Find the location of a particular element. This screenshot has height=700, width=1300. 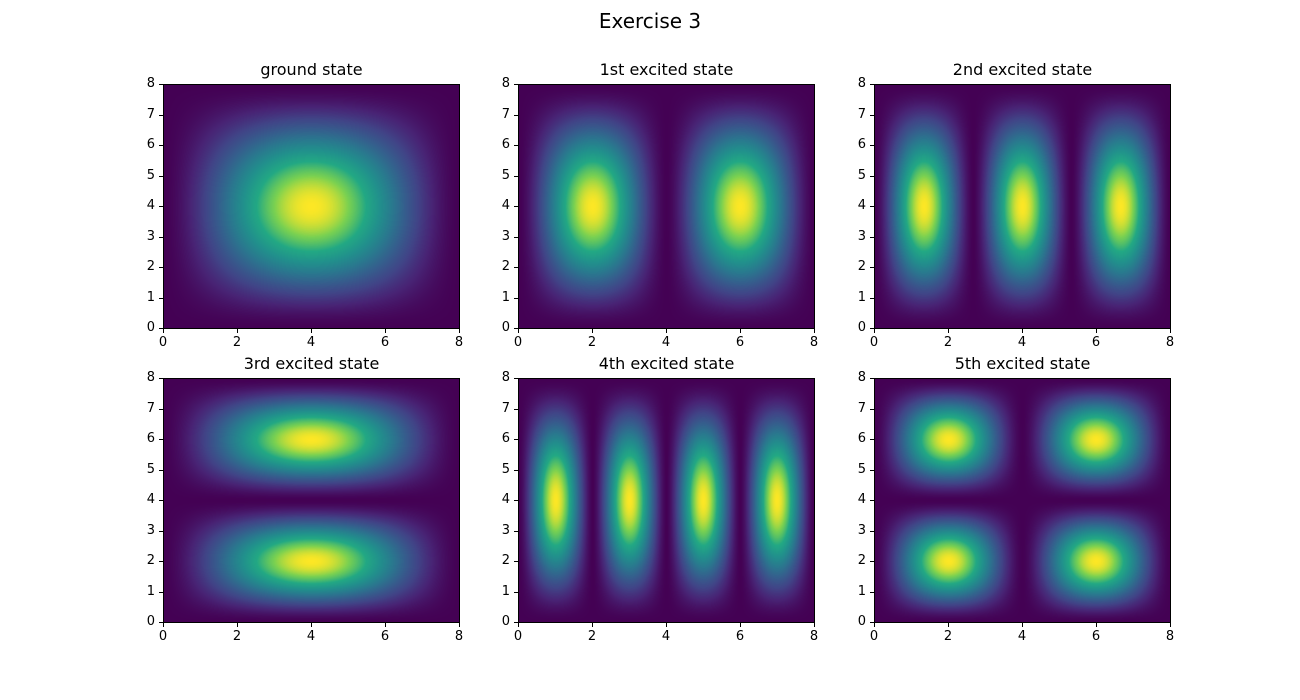

subplot-panel: 3rd excited state 0 2 4 6 8 0 1 2 3 4 5 6 7 8 is located at coordinates (305, 499).